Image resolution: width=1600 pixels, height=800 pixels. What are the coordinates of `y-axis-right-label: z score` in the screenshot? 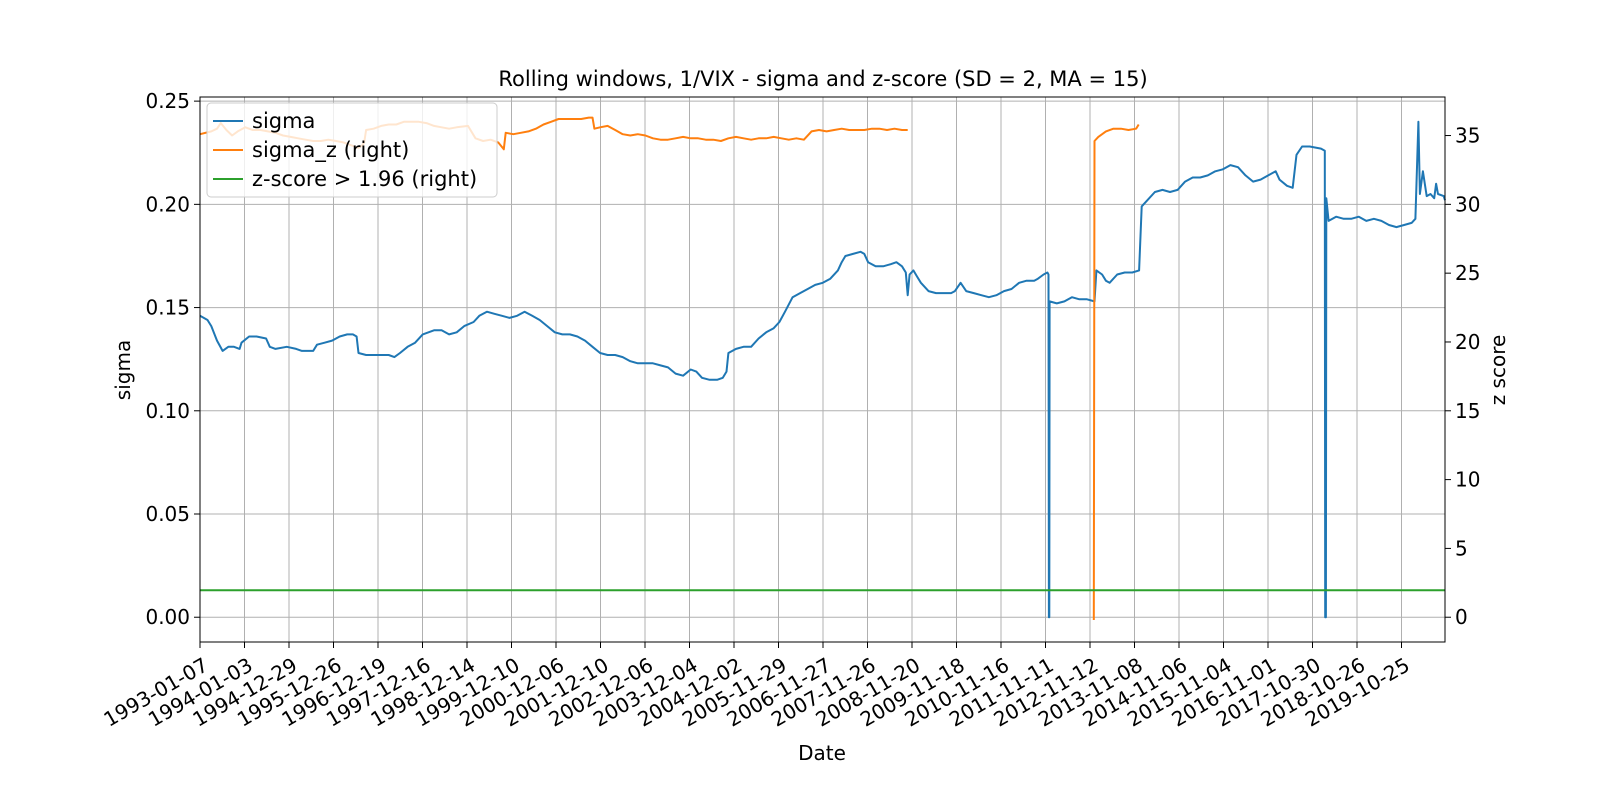 It's located at (1498, 370).